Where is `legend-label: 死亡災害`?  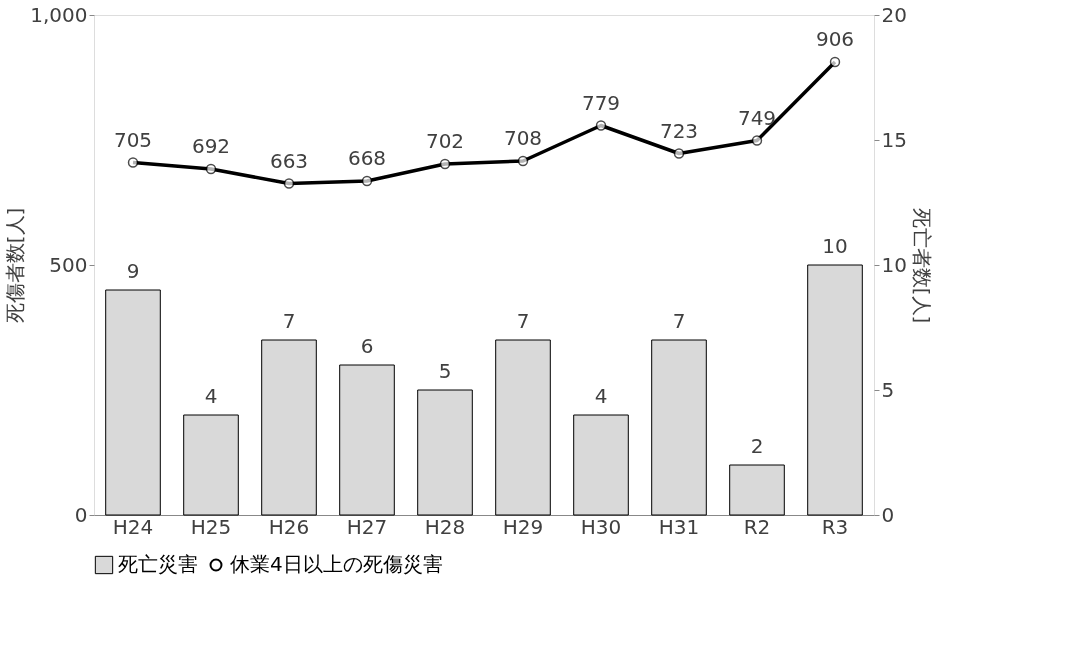
legend-label: 死亡災害 is located at coordinates (158, 564).